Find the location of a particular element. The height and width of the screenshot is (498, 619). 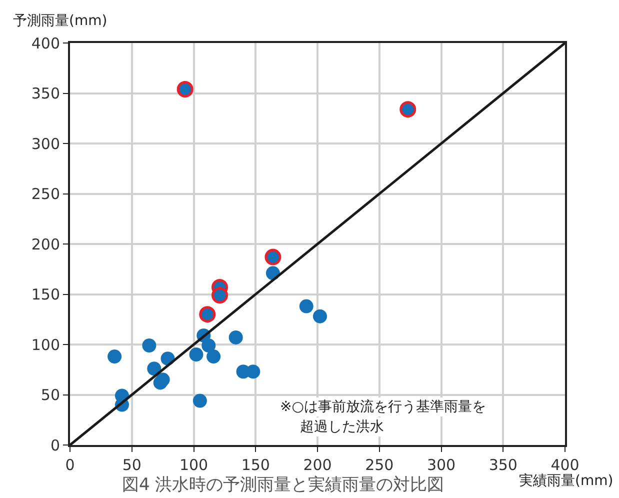

y-tick-label: 150 is located at coordinates (45, 295).